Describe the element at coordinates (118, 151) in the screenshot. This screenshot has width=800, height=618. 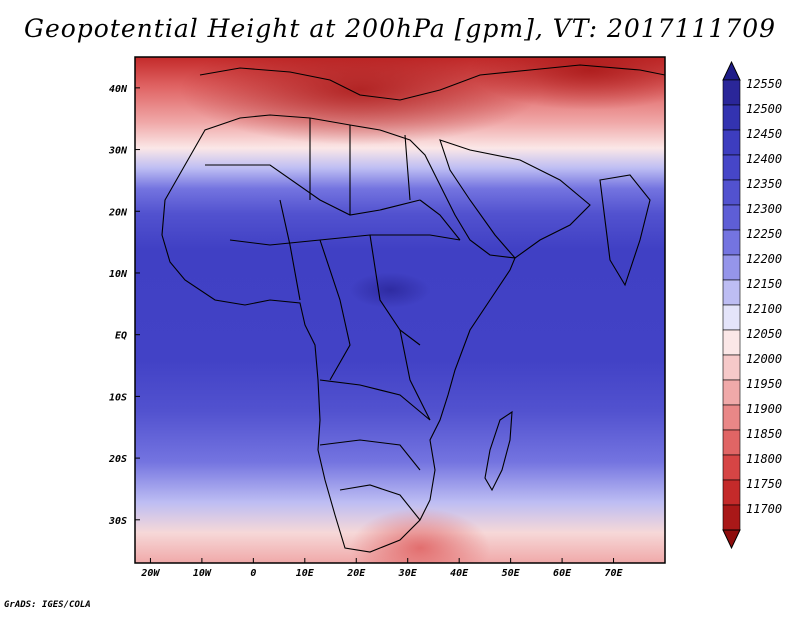
I see `y-tick-label: 30N` at that location.